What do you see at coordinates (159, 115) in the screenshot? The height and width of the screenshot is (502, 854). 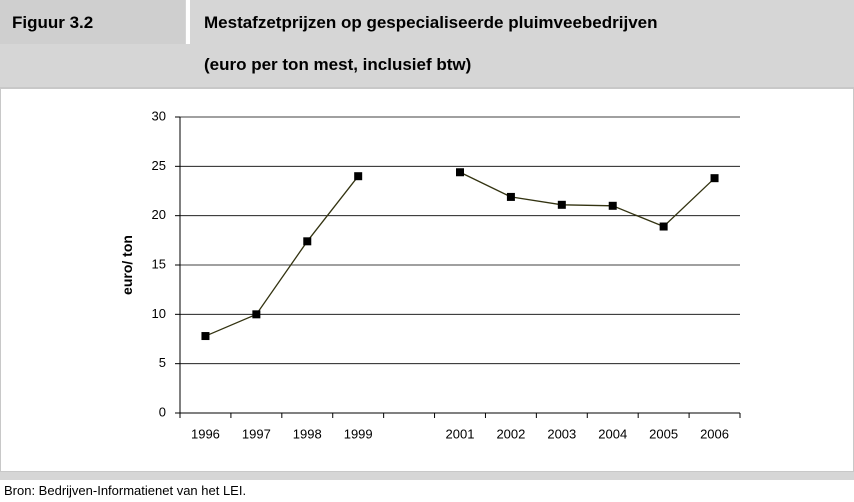 I see `y-tick-label: 30` at bounding box center [159, 115].